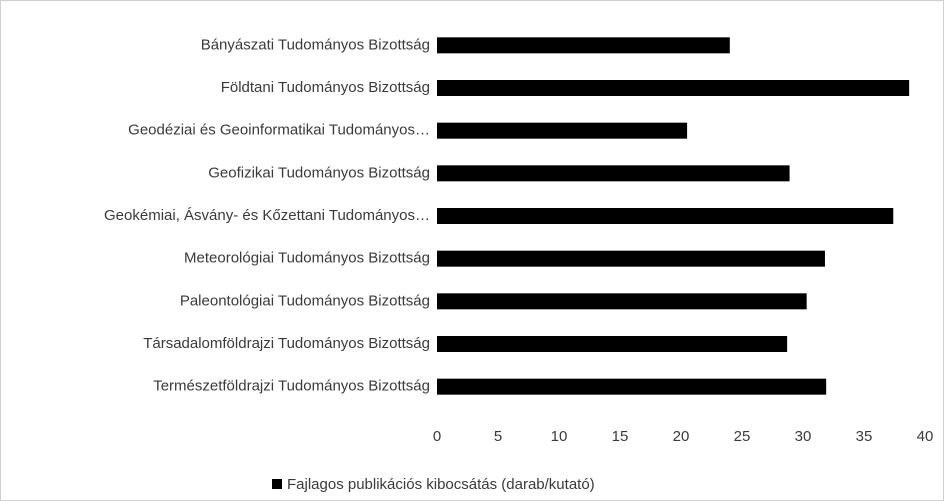  I want to click on x-tick-label: 15, so click(620, 436).